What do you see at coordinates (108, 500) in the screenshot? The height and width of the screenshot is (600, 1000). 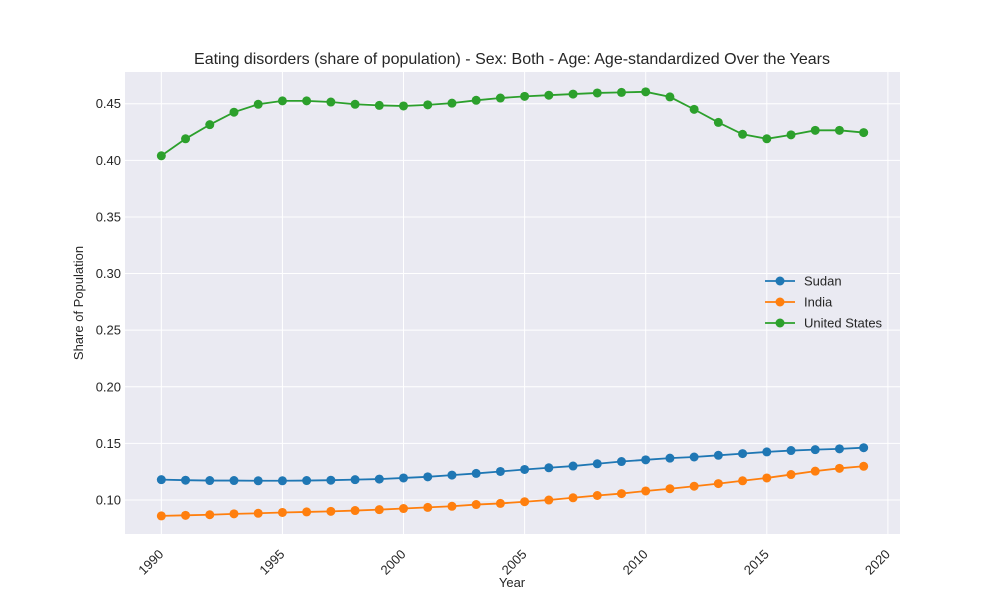 I see `y-tick-label: 0.10` at bounding box center [108, 500].